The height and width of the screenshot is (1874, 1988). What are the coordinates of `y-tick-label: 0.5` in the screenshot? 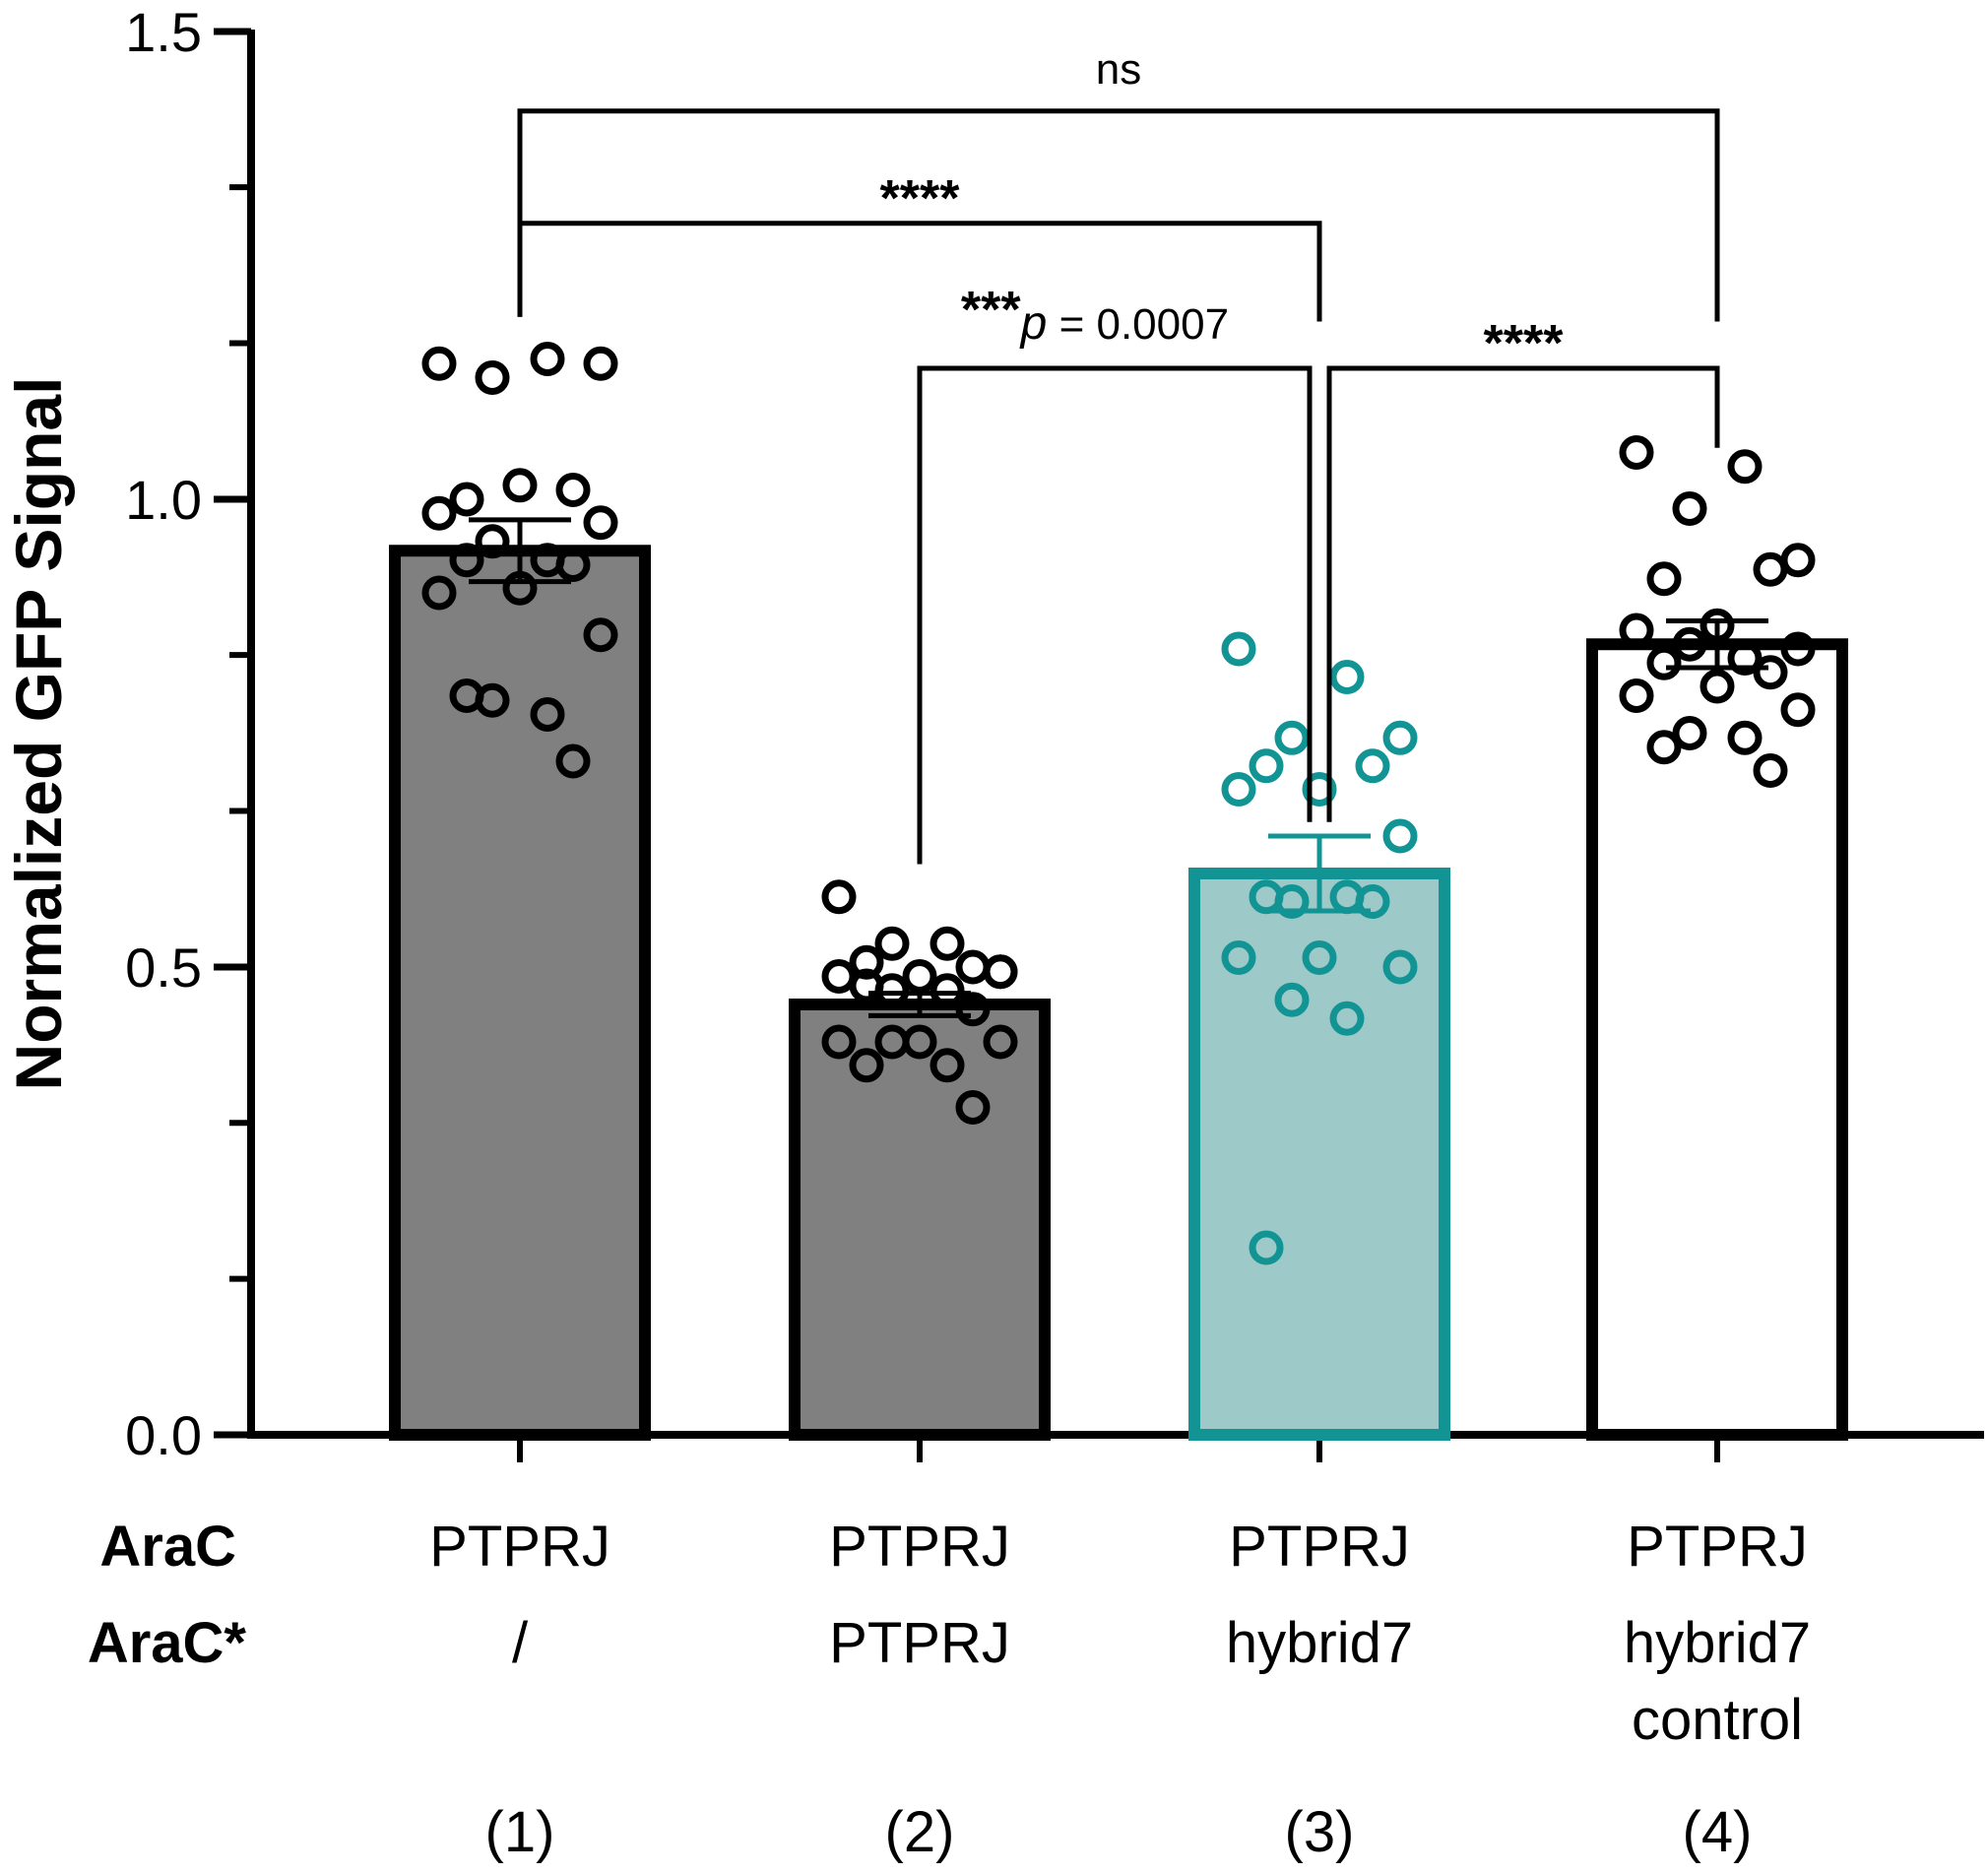 It's located at (163, 968).